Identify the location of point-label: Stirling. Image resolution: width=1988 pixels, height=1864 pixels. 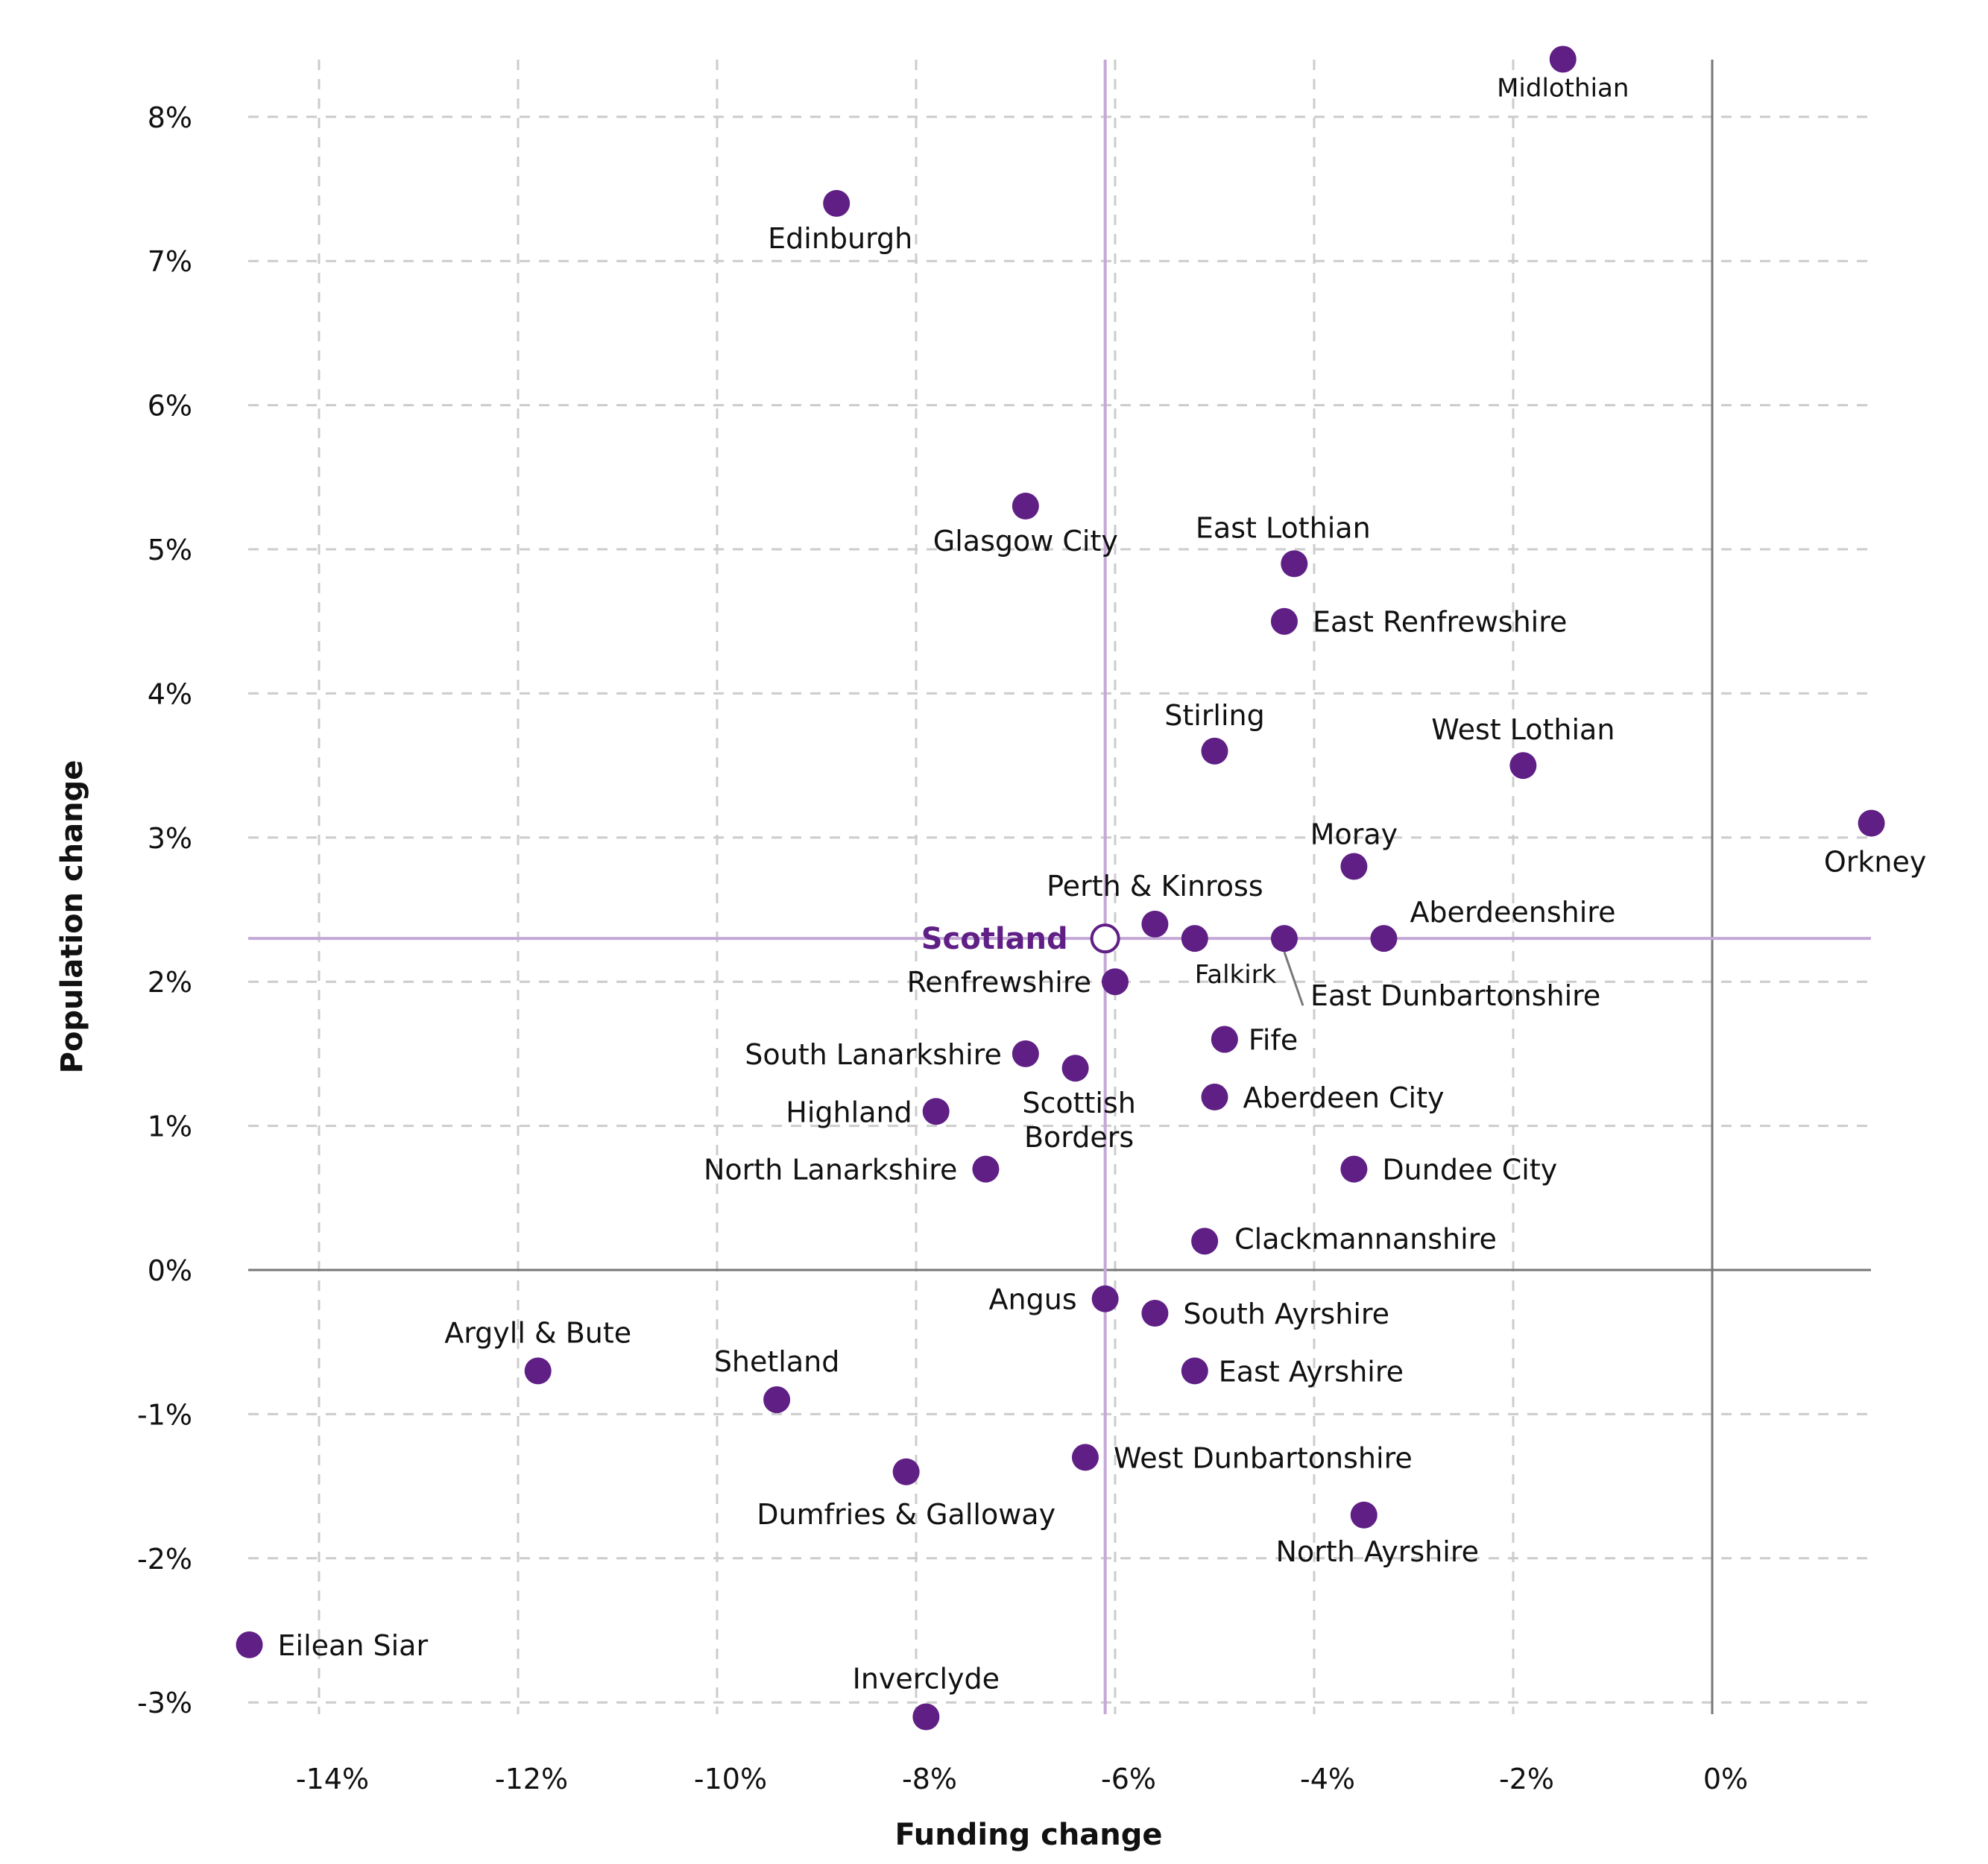
(1214, 715).